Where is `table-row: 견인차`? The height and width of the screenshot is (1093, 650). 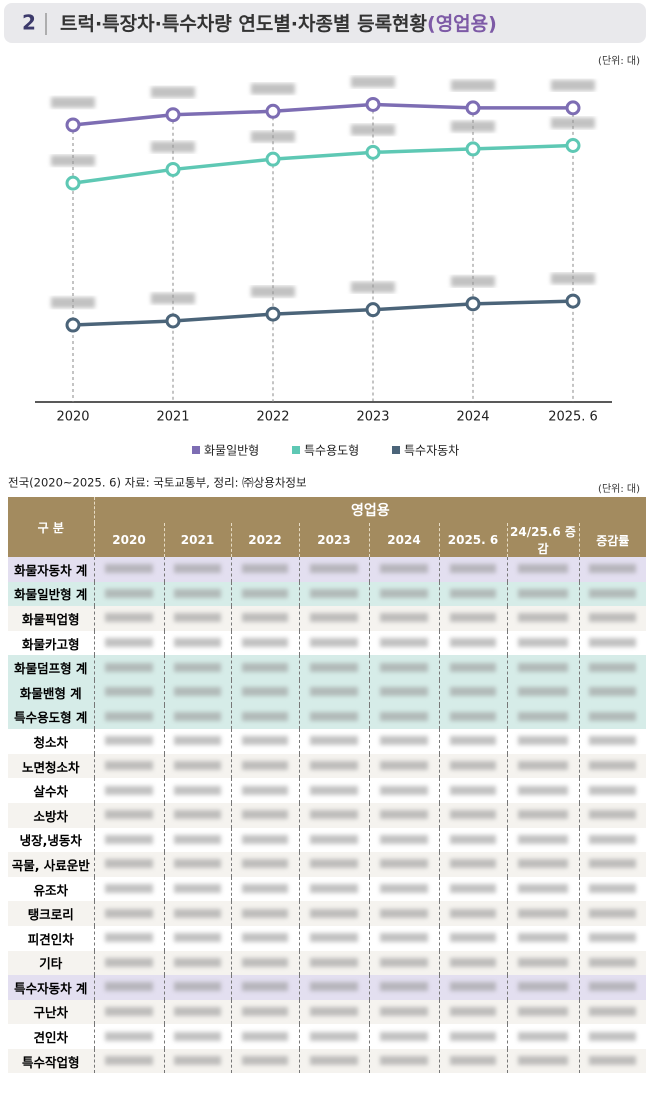 table-row: 견인차 is located at coordinates (327, 1036).